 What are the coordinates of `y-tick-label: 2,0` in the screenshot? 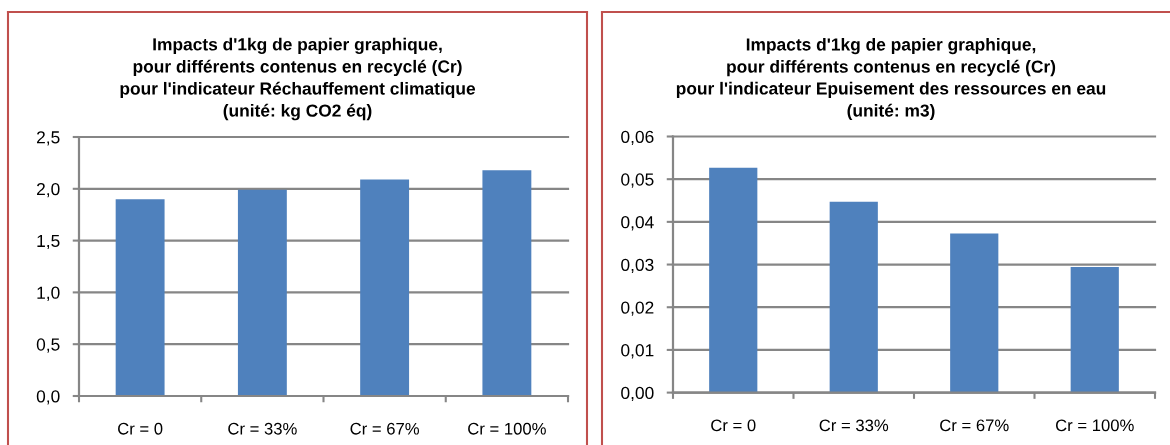 It's located at (48, 190).